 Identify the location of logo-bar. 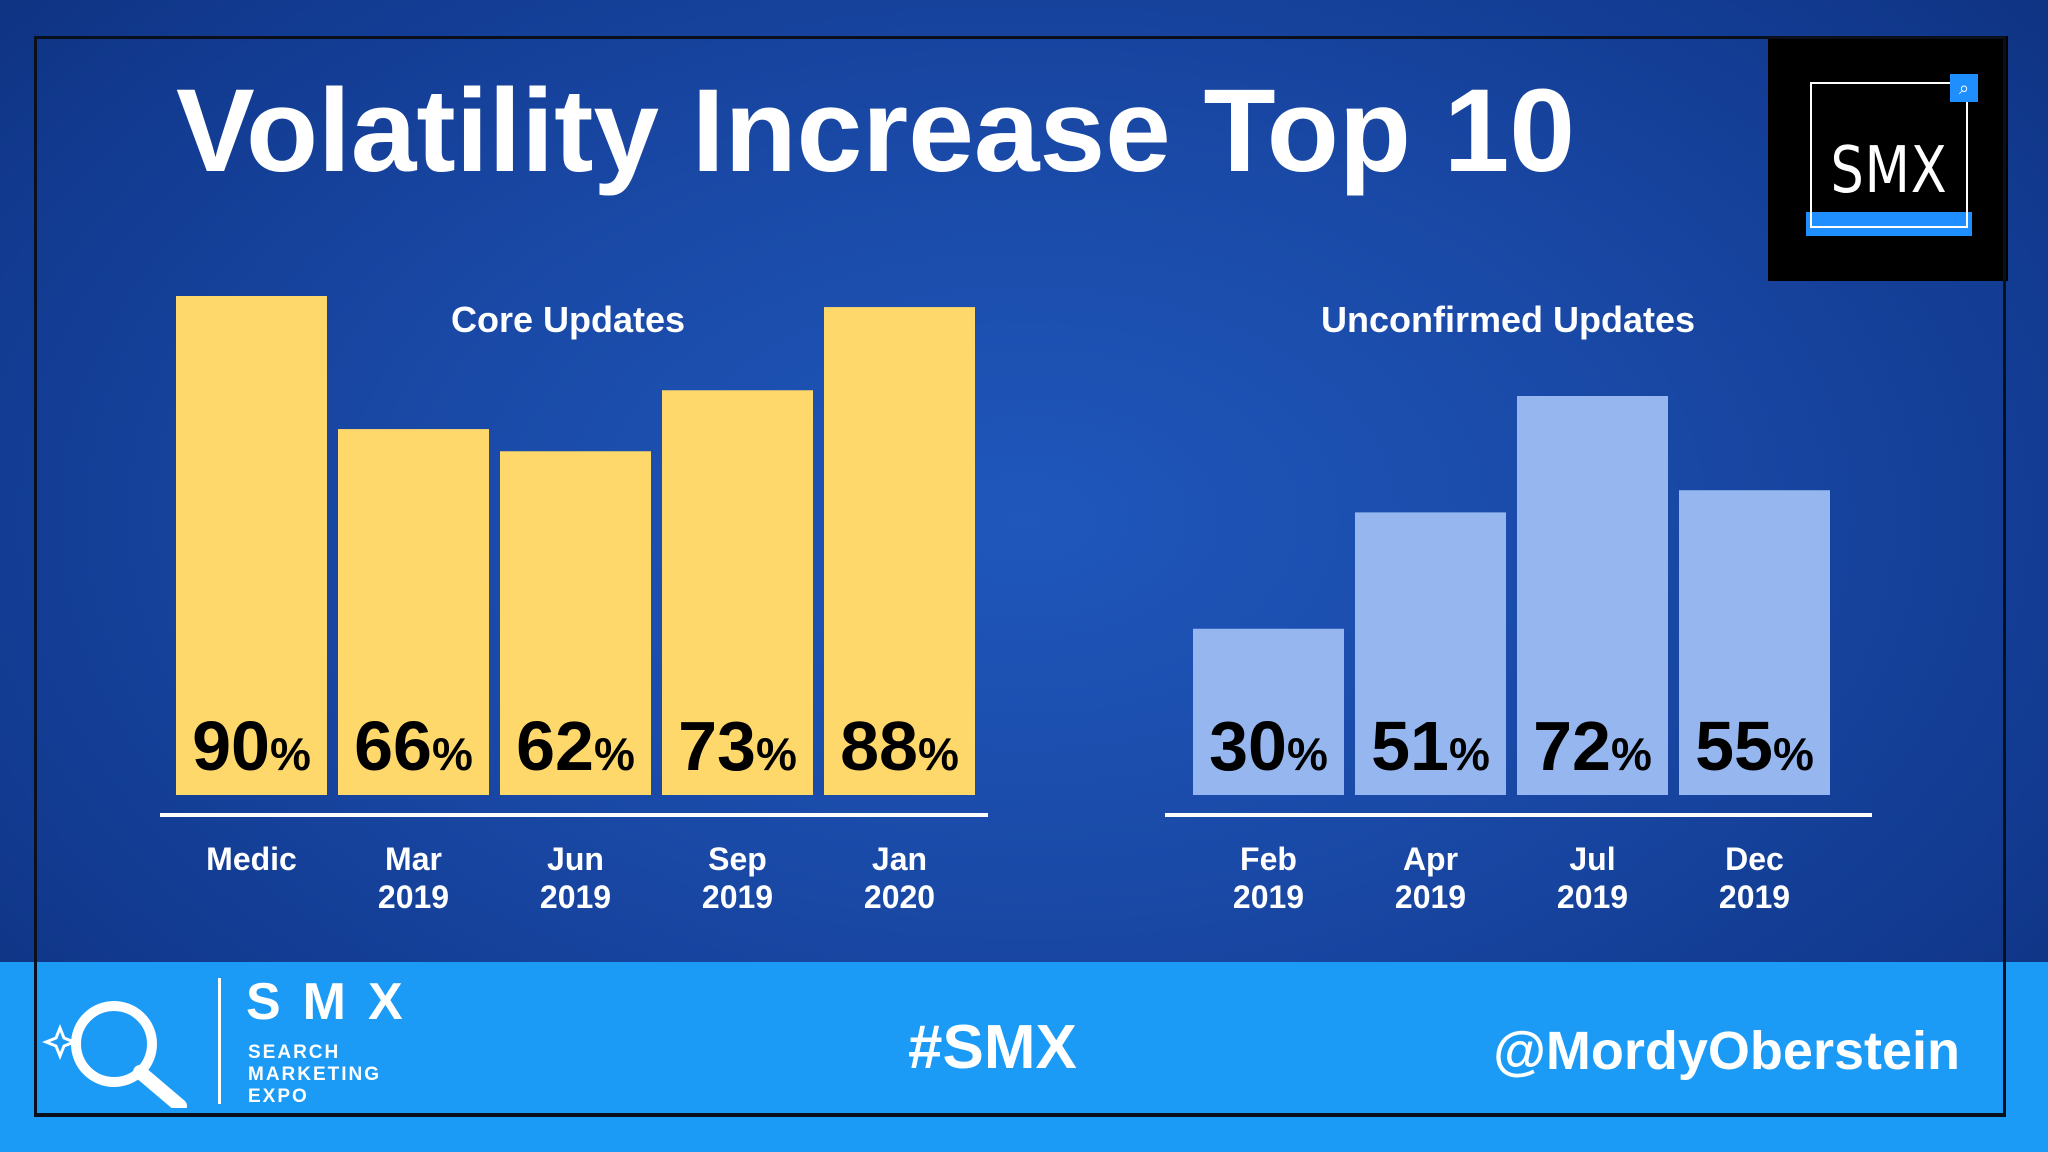
(1889, 224).